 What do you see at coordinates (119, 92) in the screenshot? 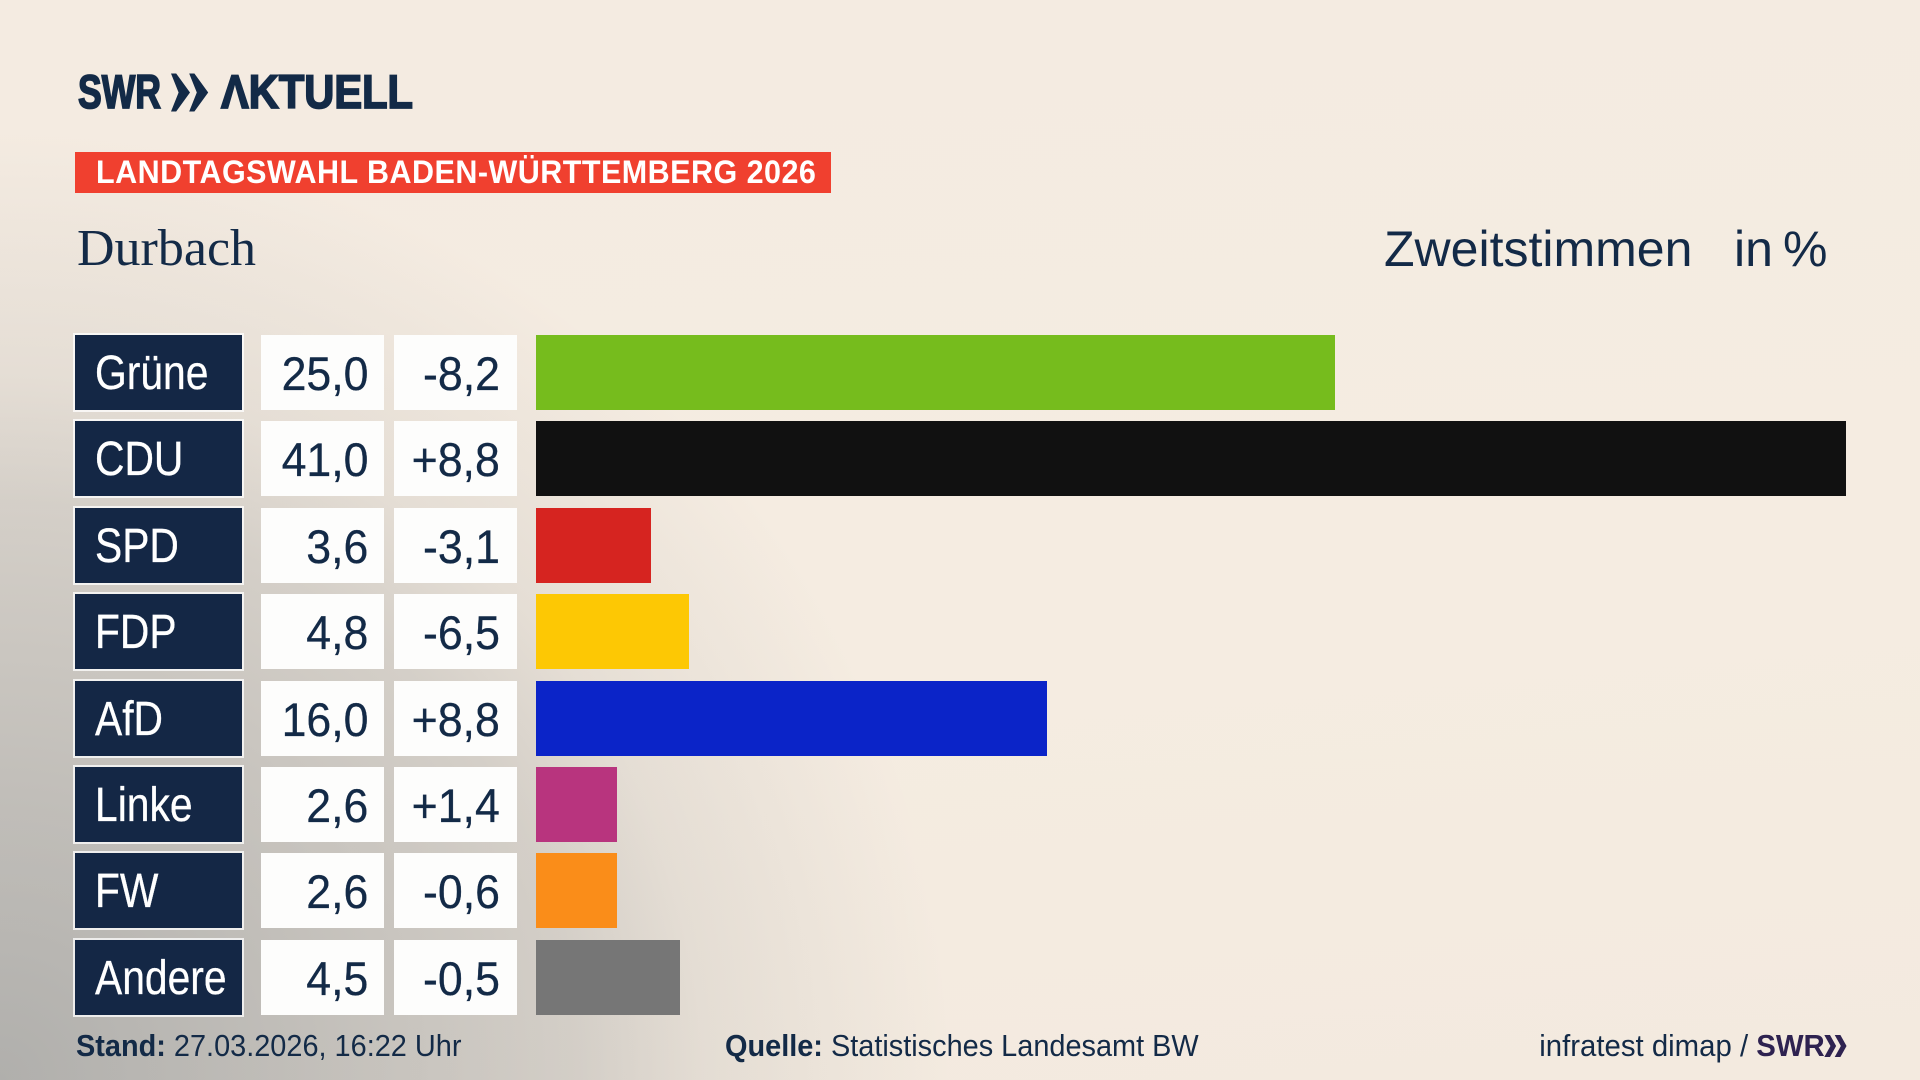
I see `svg-text: SWR` at bounding box center [119, 92].